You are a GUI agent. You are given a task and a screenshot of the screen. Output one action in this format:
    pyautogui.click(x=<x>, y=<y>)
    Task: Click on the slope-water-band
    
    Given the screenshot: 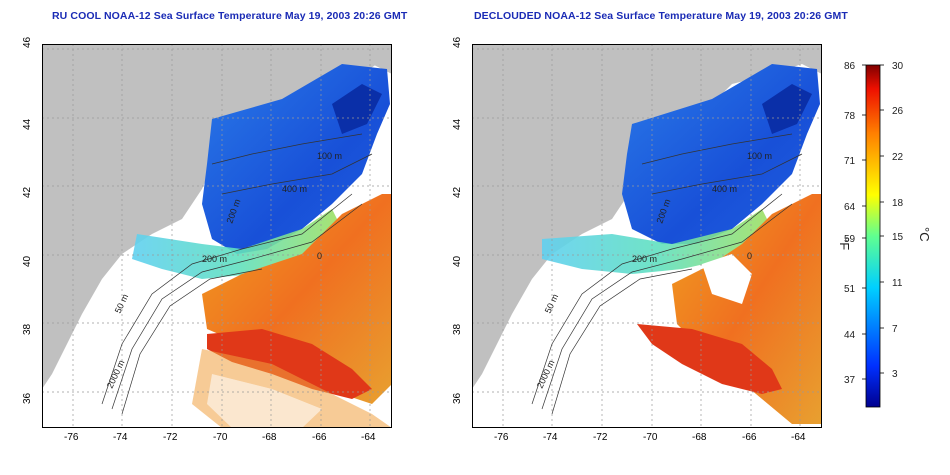 What is the action you would take?
    pyautogui.click(x=657, y=241)
    